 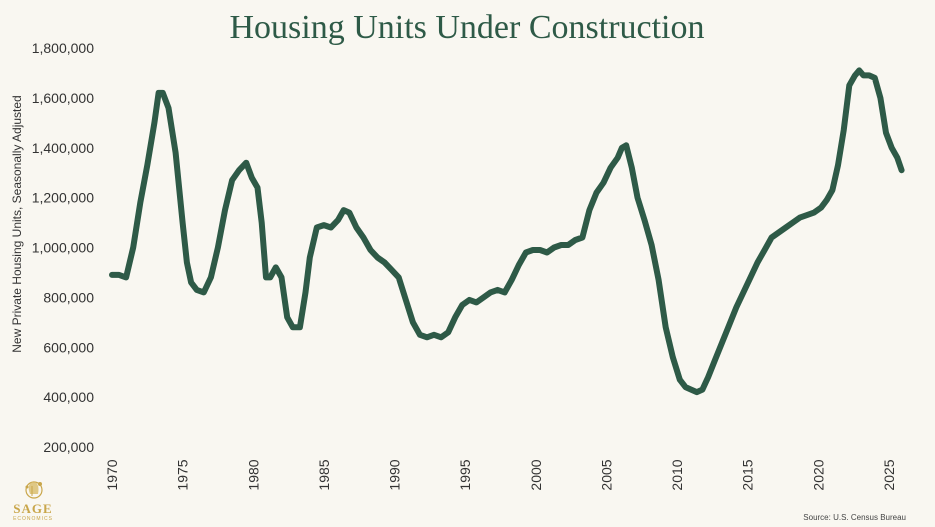 I want to click on x-tick-label: 2005, so click(x=606, y=474).